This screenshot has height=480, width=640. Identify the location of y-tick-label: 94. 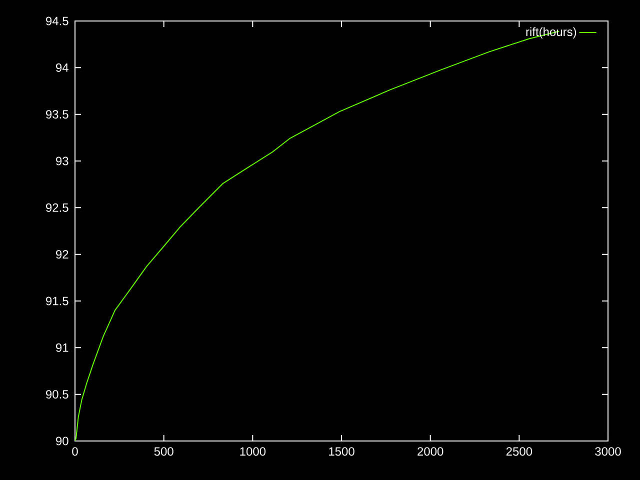
(62, 67).